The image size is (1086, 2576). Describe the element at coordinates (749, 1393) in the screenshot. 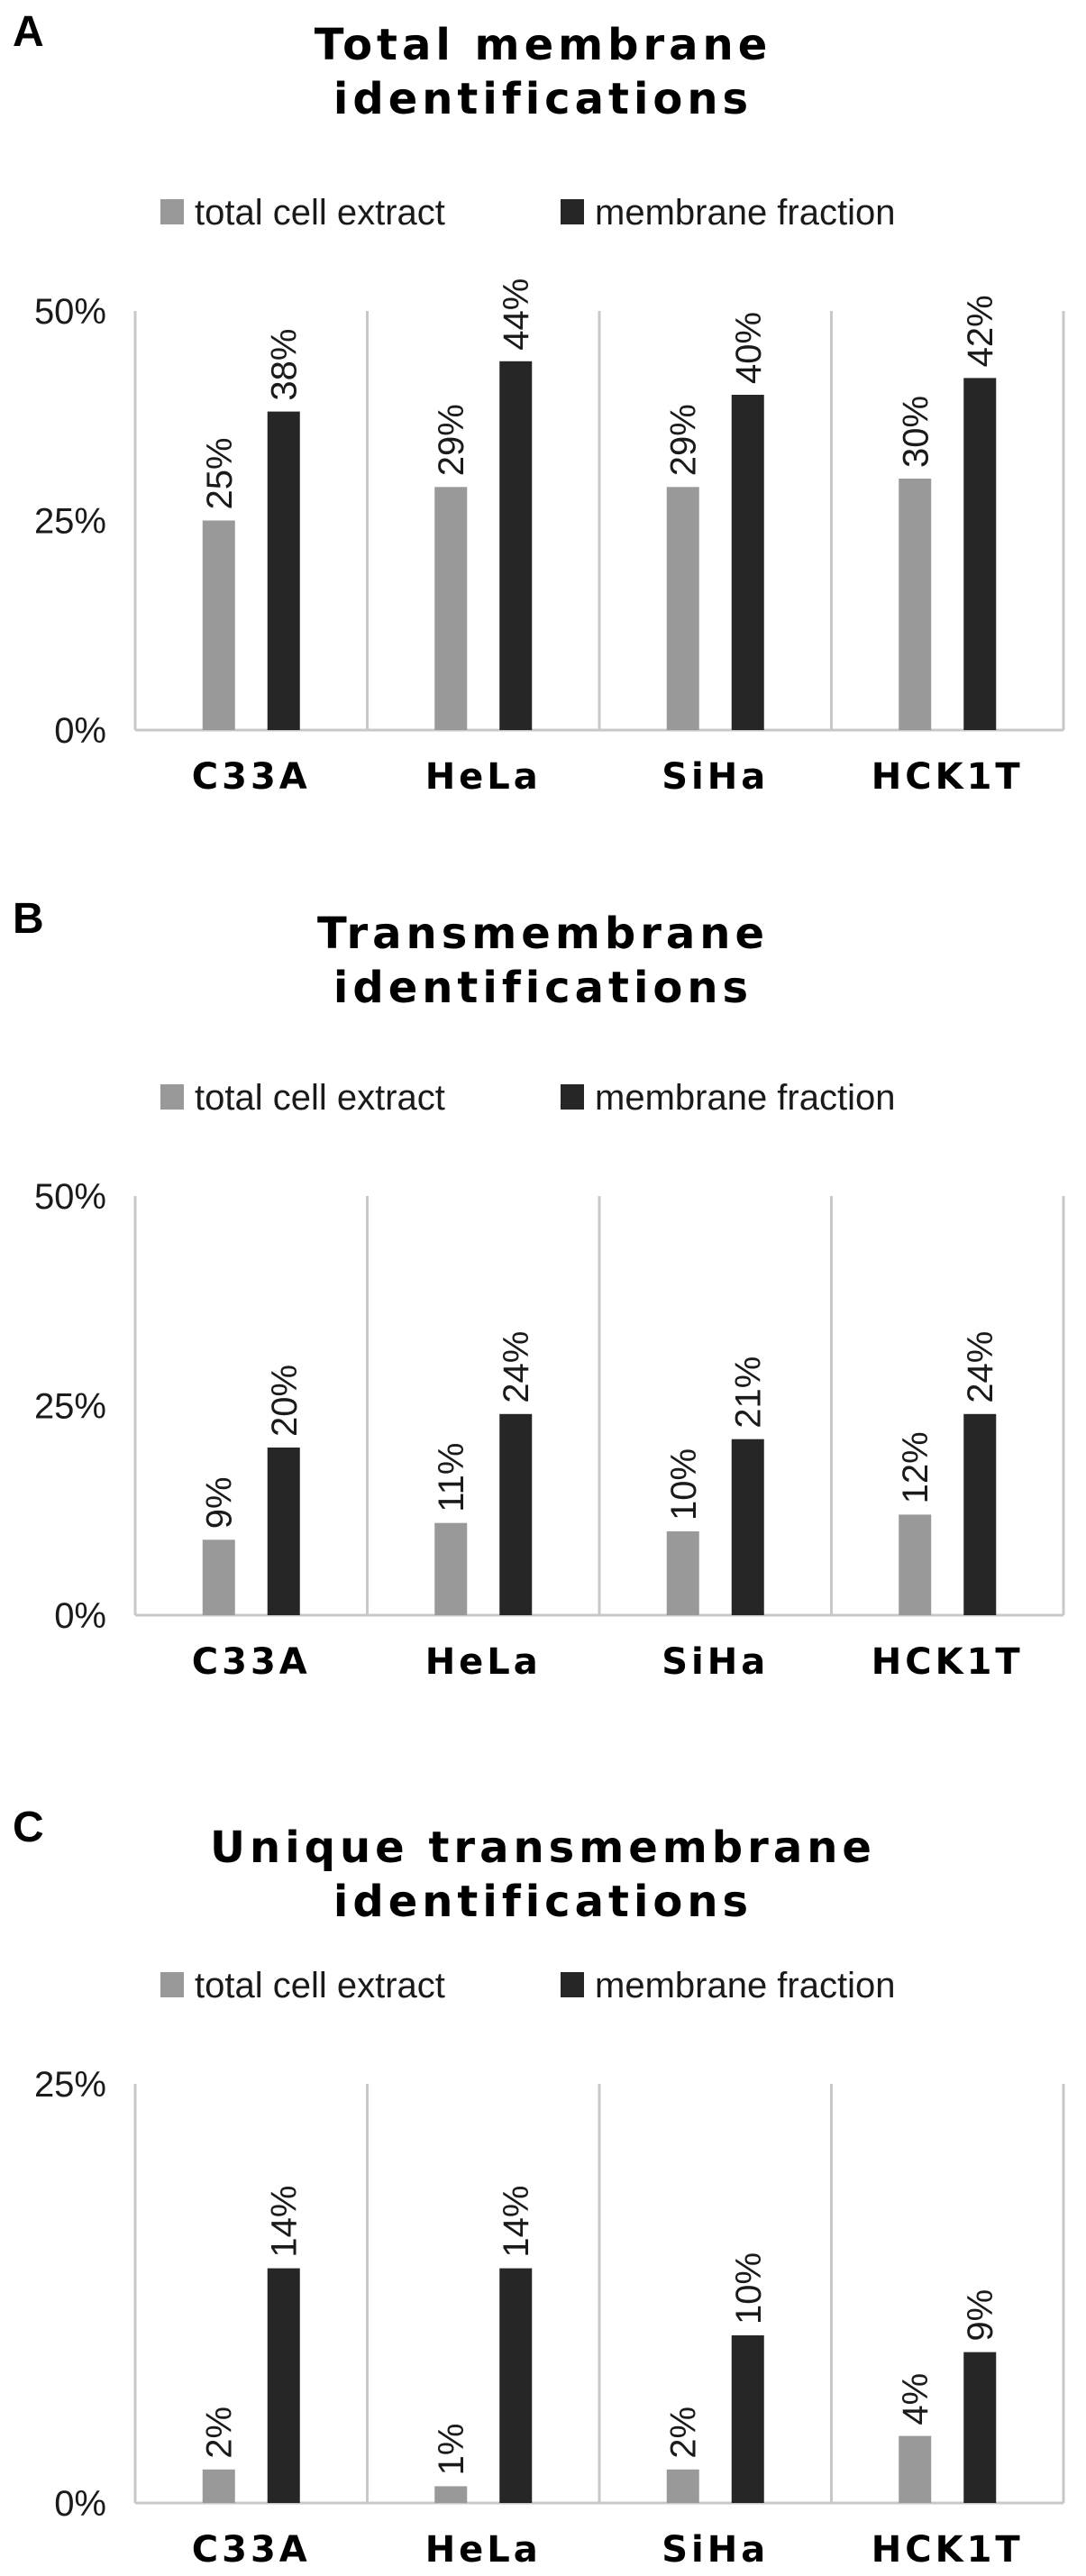

I see `data-label: 21%` at that location.